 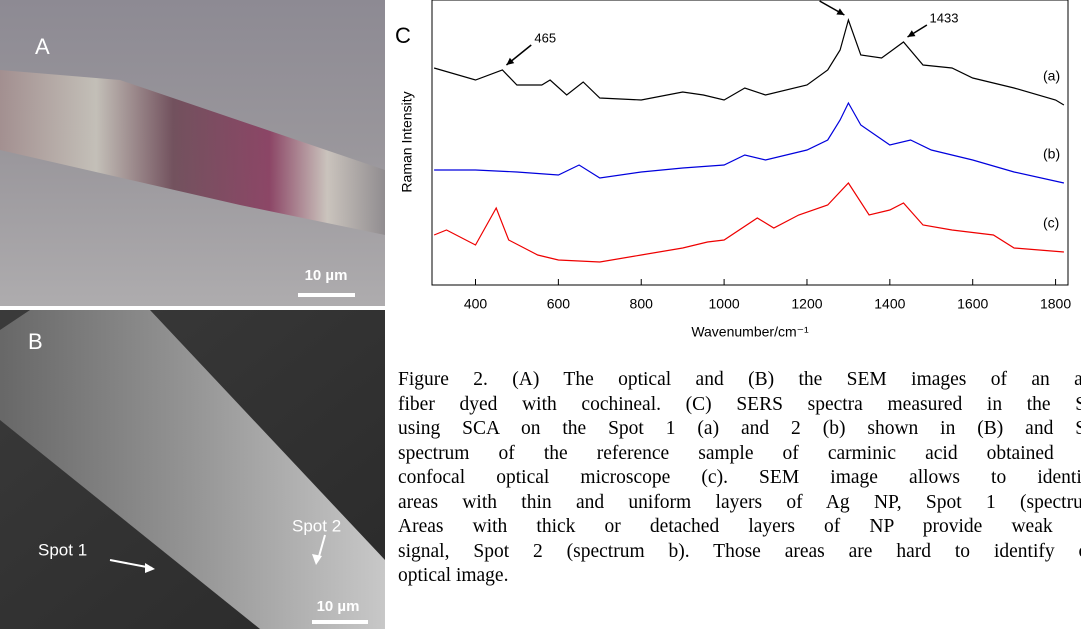 What do you see at coordinates (642, 304) in the screenshot?
I see `x-tick-label: 800` at bounding box center [642, 304].